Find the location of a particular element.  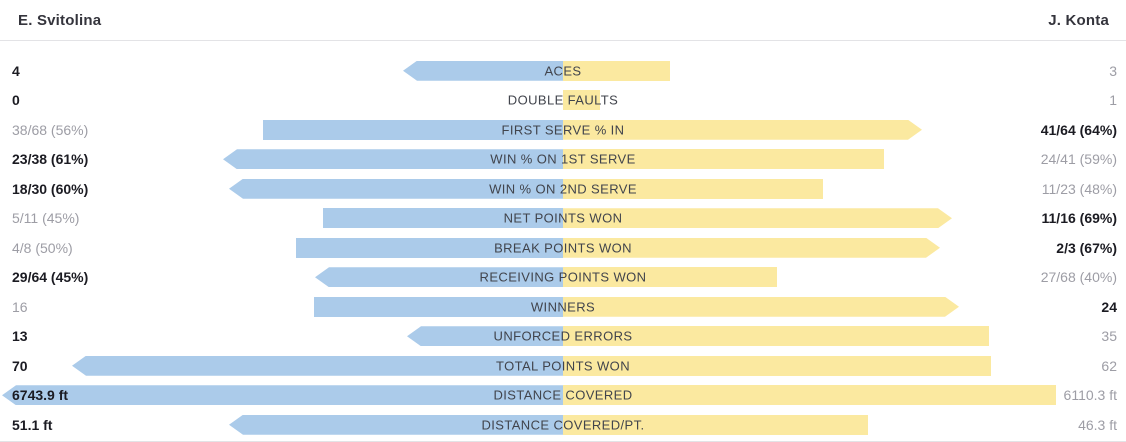

left-value: 5/11 (45%) is located at coordinates (46, 218).